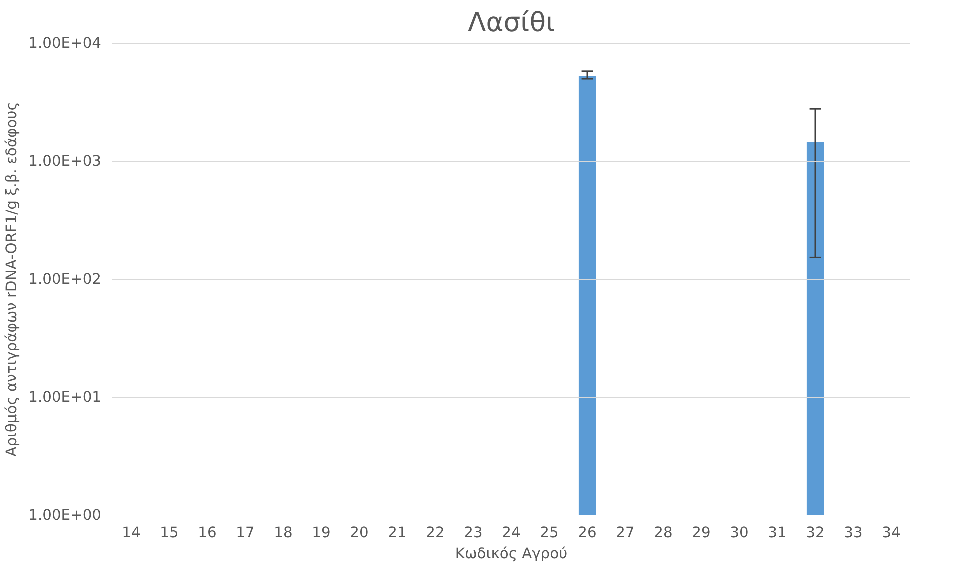 The width and height of the screenshot is (957, 579). Describe the element at coordinates (435, 533) in the screenshot. I see `x-tick-label: 22` at that location.